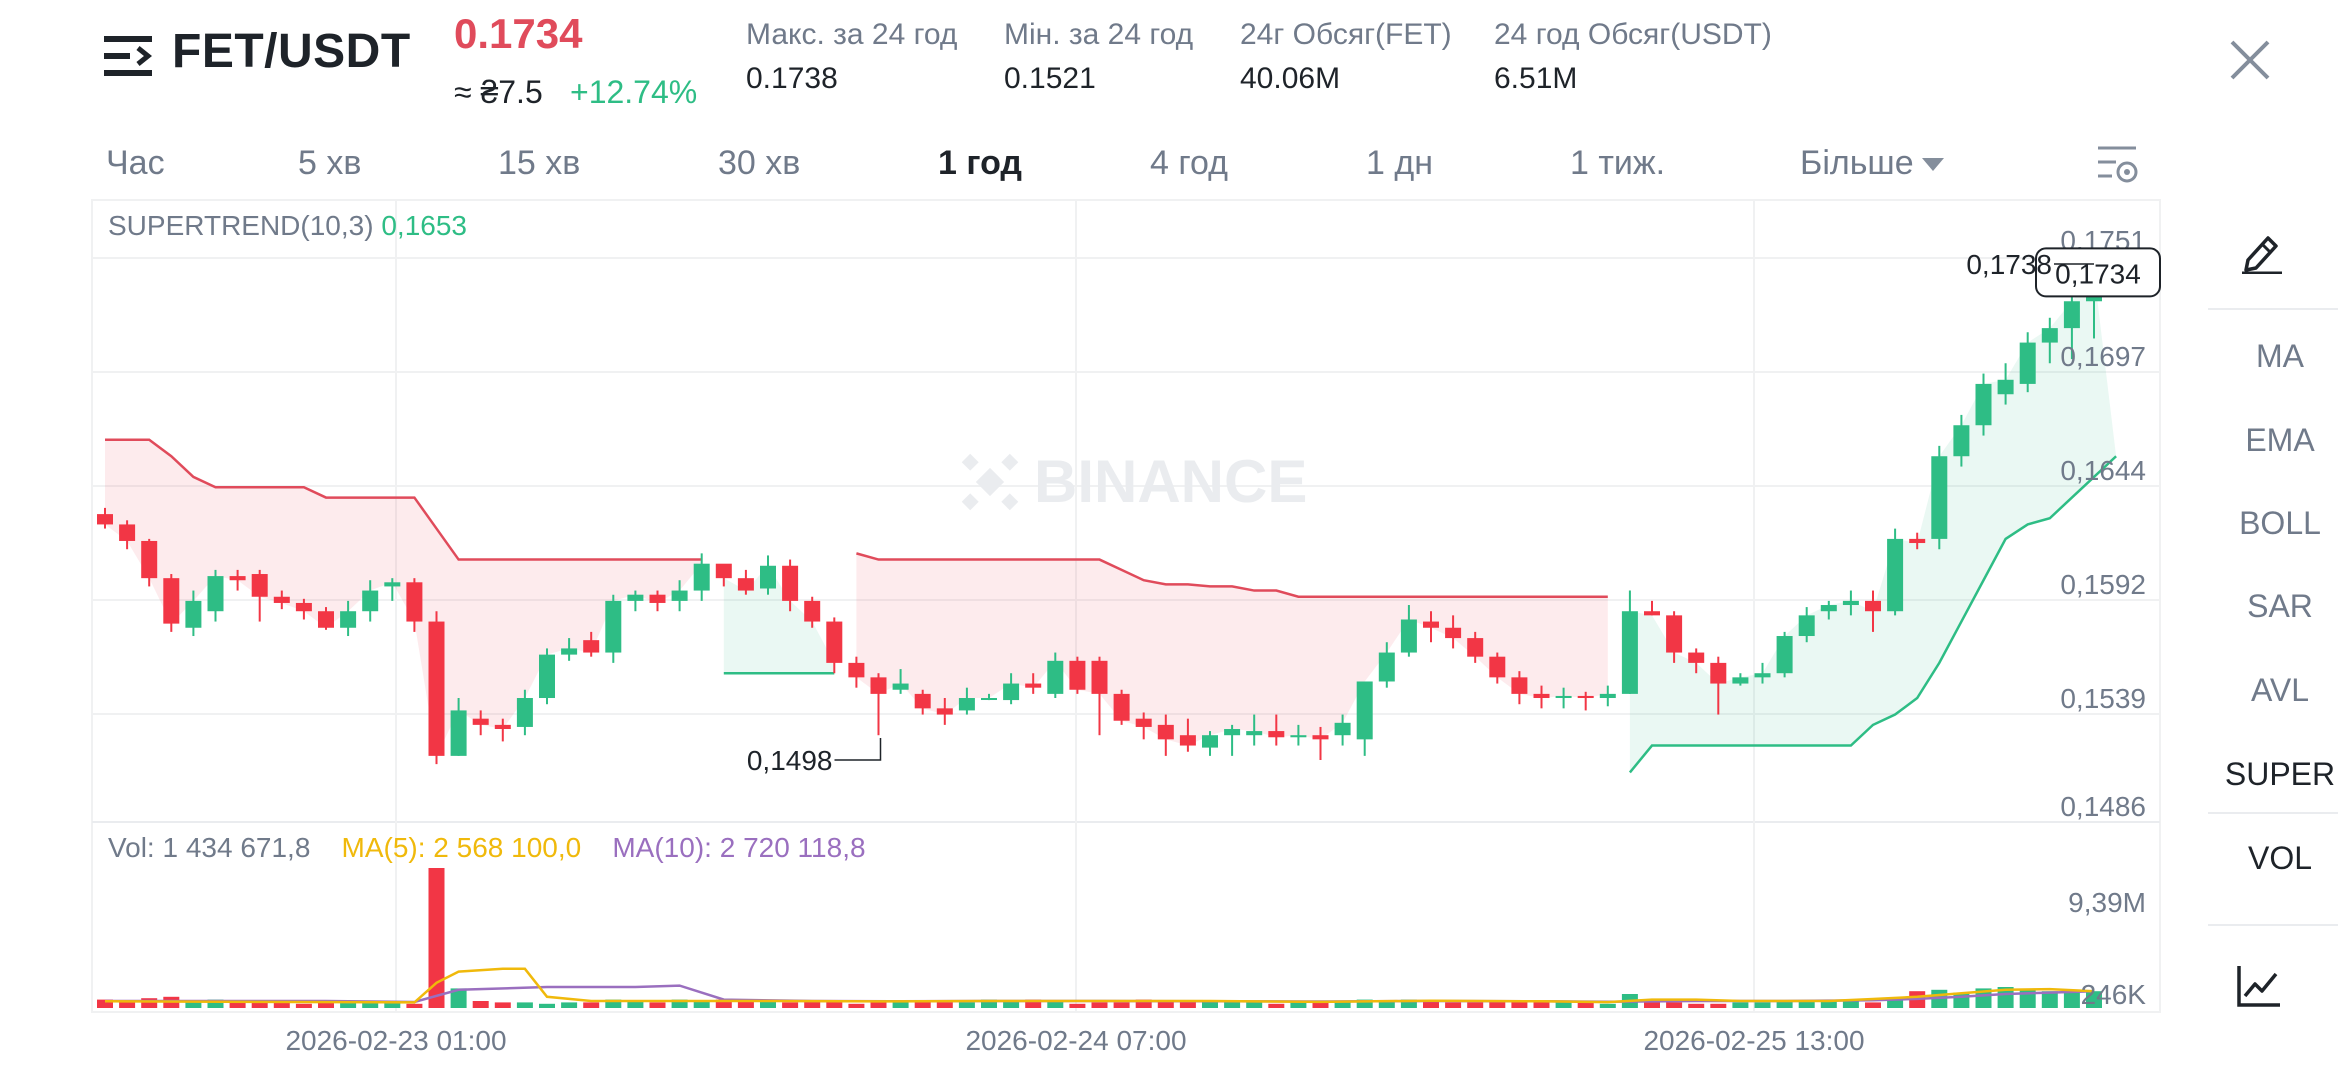 Image resolution: width=2340 pixels, height=1080 pixels. Describe the element at coordinates (403, 597) in the screenshot. I see `supertrend-fill-down` at that location.